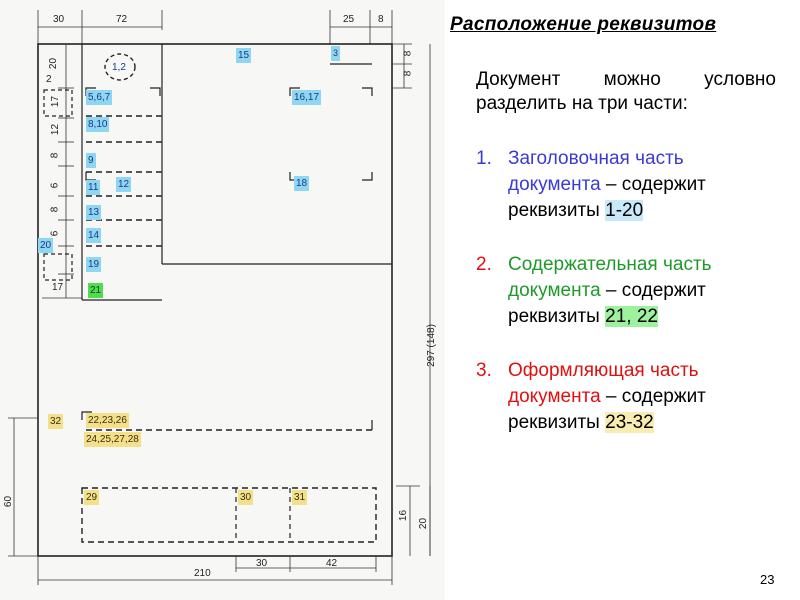 This screenshot has height=600, width=800. What do you see at coordinates (404, 515) in the screenshot?
I see `dim-right-16: 16` at bounding box center [404, 515].